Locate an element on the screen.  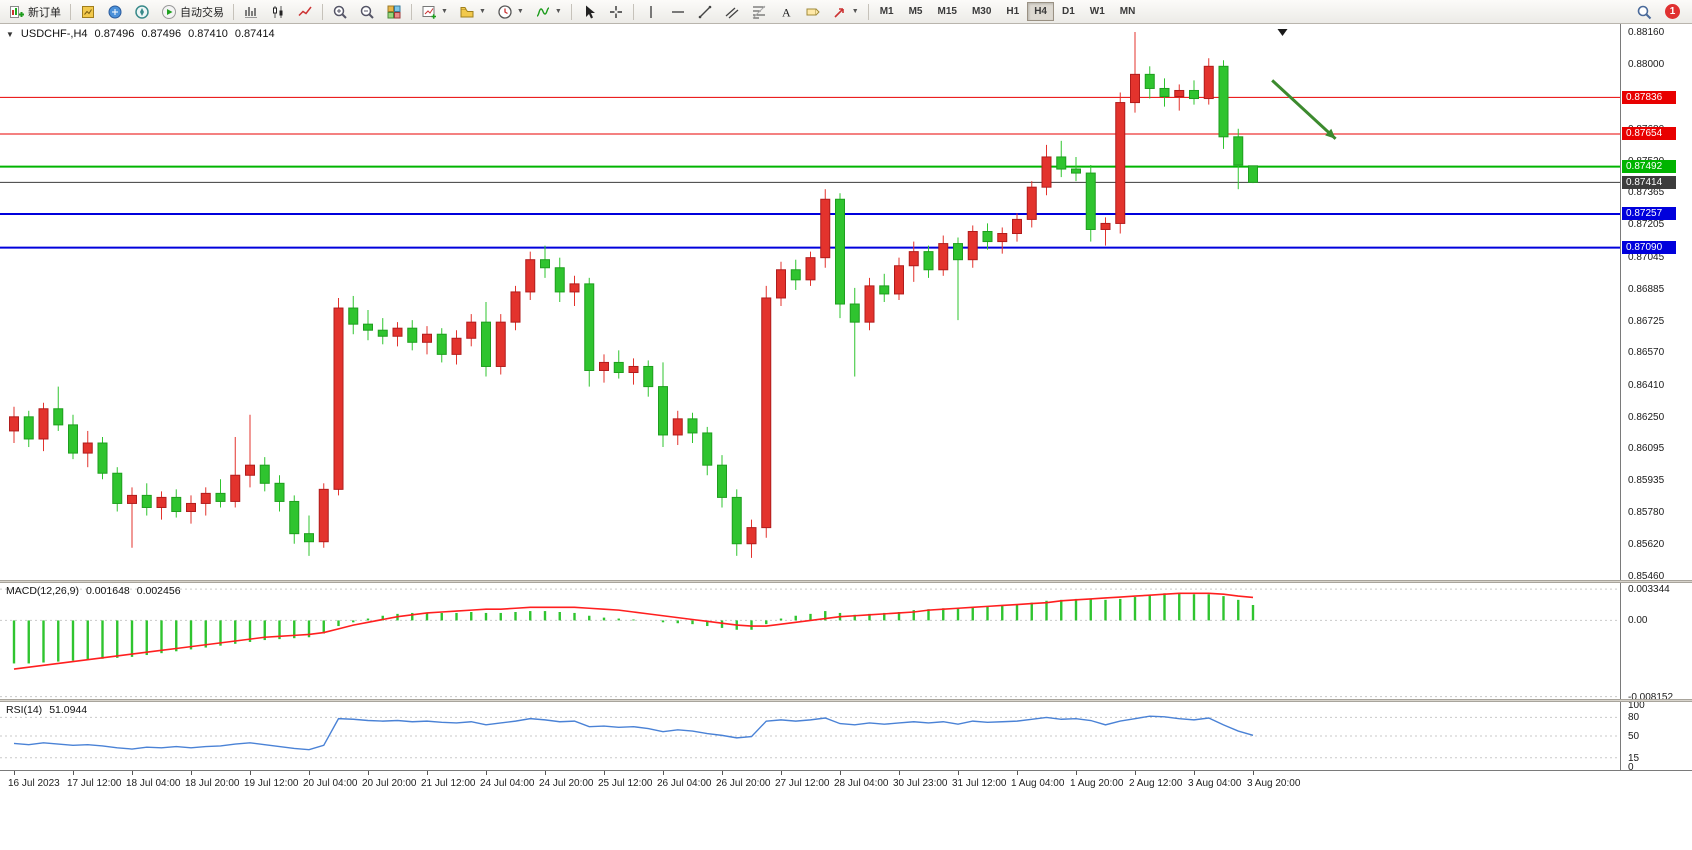
rsi-axis-label: 0 is located at coordinates (1631, 767).